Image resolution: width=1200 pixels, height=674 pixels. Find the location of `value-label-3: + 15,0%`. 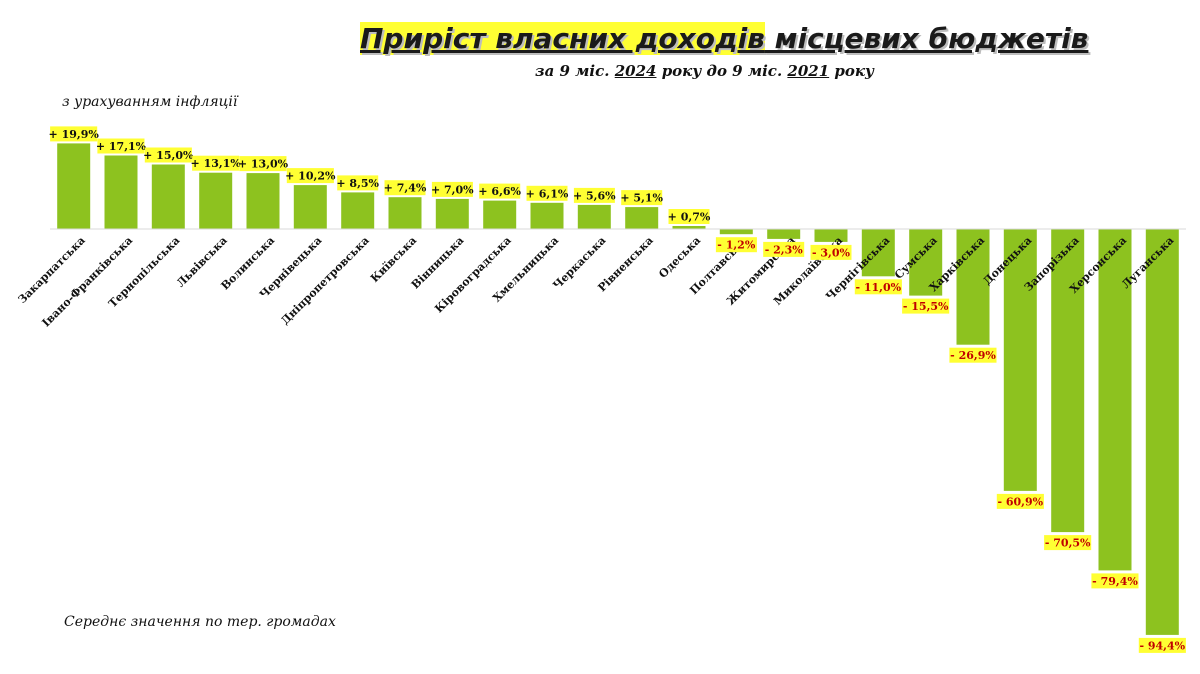

value-label-3: + 15,0% is located at coordinates (168, 155).